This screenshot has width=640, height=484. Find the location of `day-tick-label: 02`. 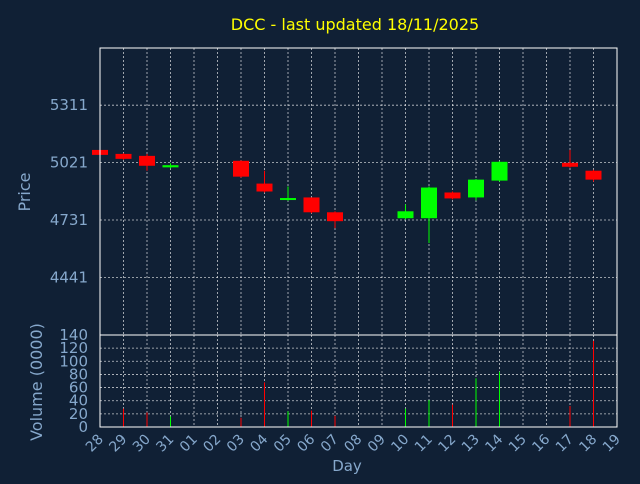

day-tick-label: 02 is located at coordinates (212, 444).